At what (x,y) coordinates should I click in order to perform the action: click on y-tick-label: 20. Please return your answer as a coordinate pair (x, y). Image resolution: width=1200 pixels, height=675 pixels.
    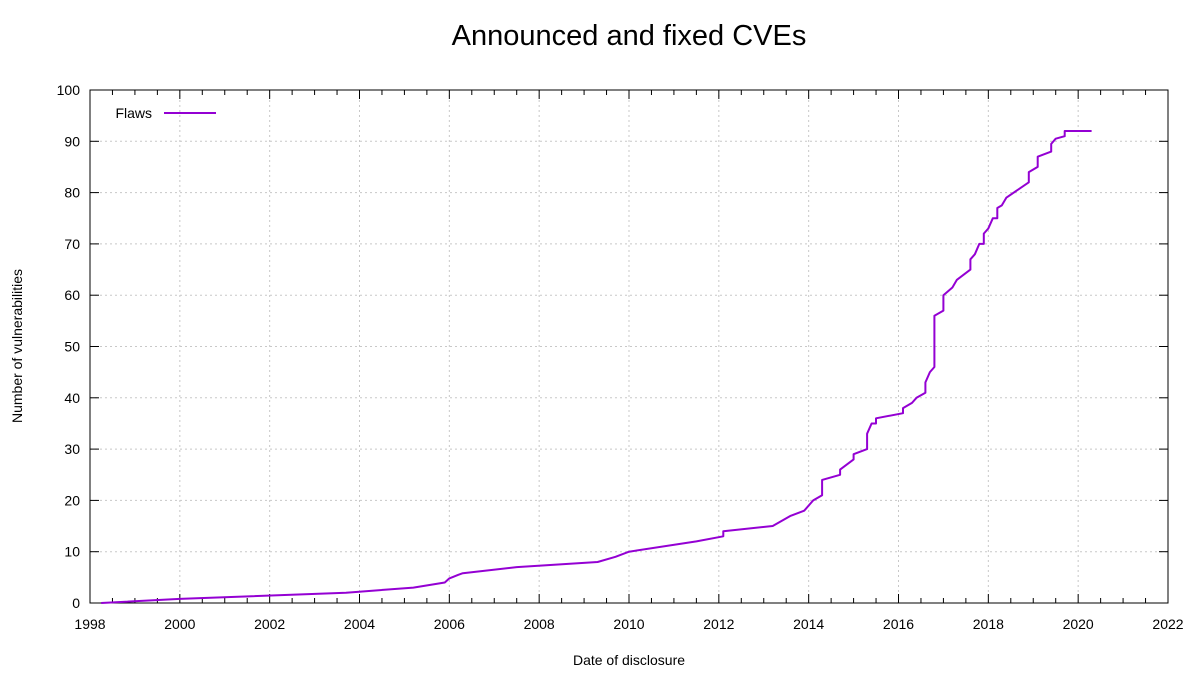
    Looking at the image, I should click on (72, 500).